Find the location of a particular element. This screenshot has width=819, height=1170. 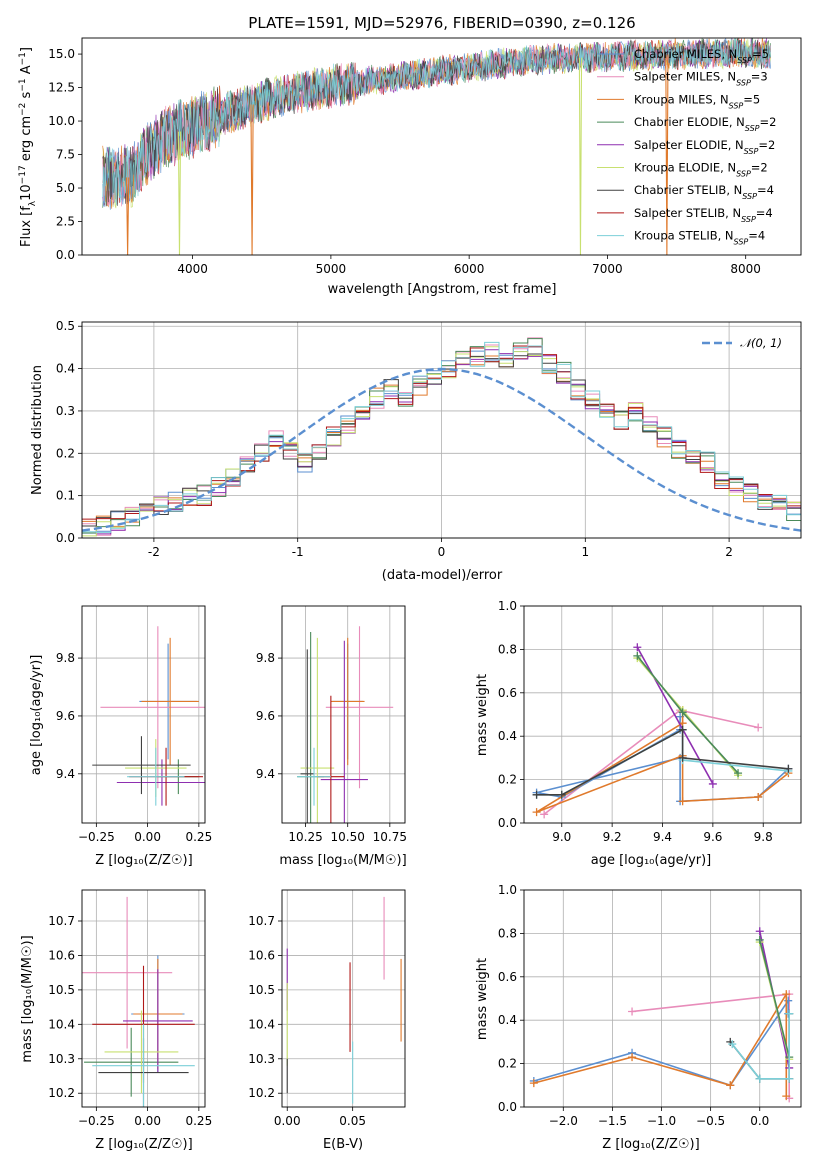

x-axis-label: wavelength [Angstrom, rest frame] is located at coordinates (442, 289).